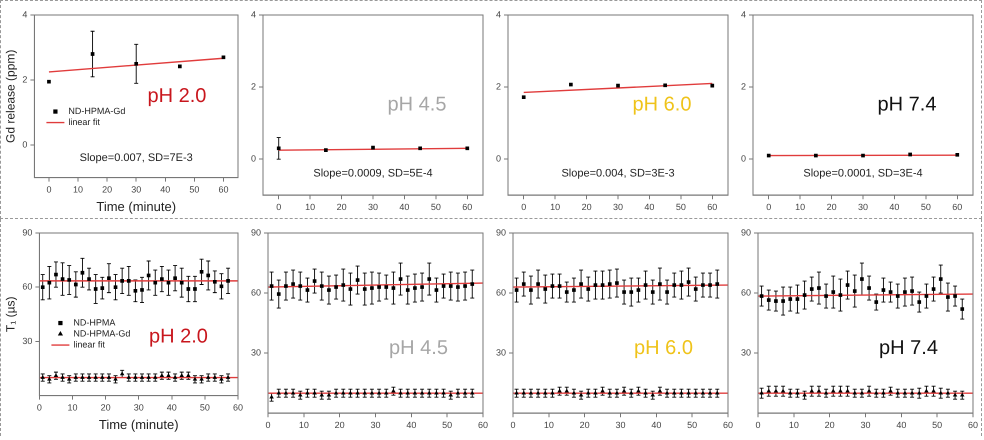 This screenshot has width=984, height=440. Describe the element at coordinates (268, 425) in the screenshot. I see `x-tick-label: 0` at that location.